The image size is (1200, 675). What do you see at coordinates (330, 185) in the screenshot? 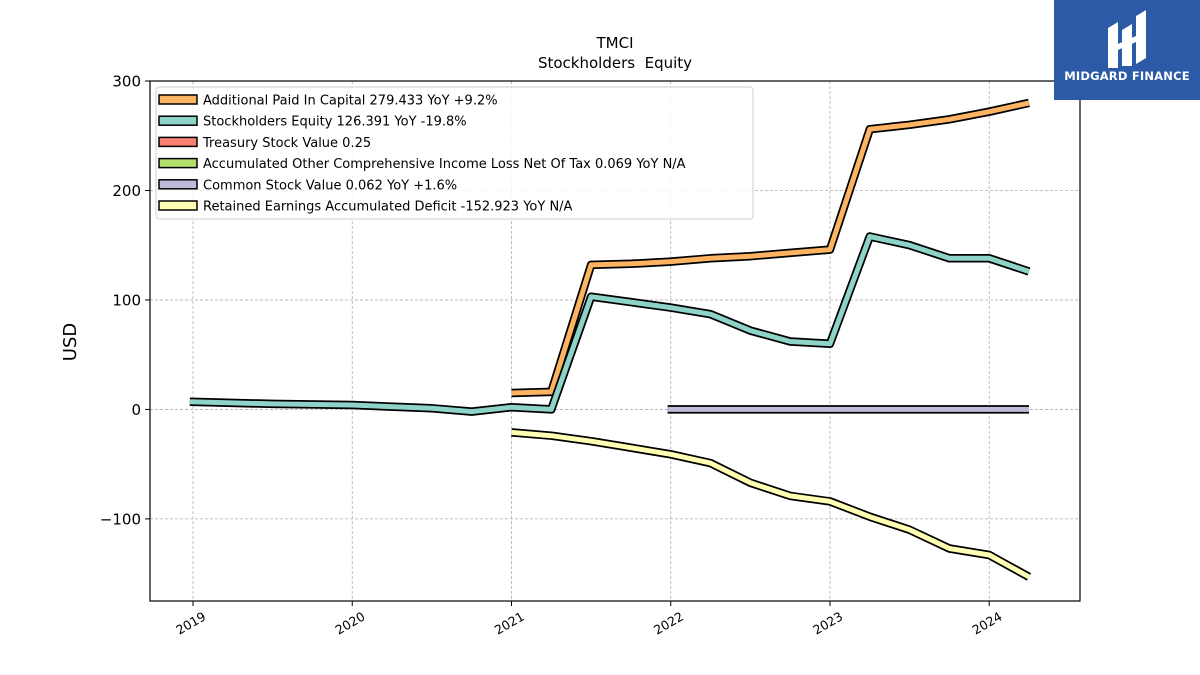
I see `legend-label: Common Stock Value 0.062 YoY +1.6%` at bounding box center [330, 185].